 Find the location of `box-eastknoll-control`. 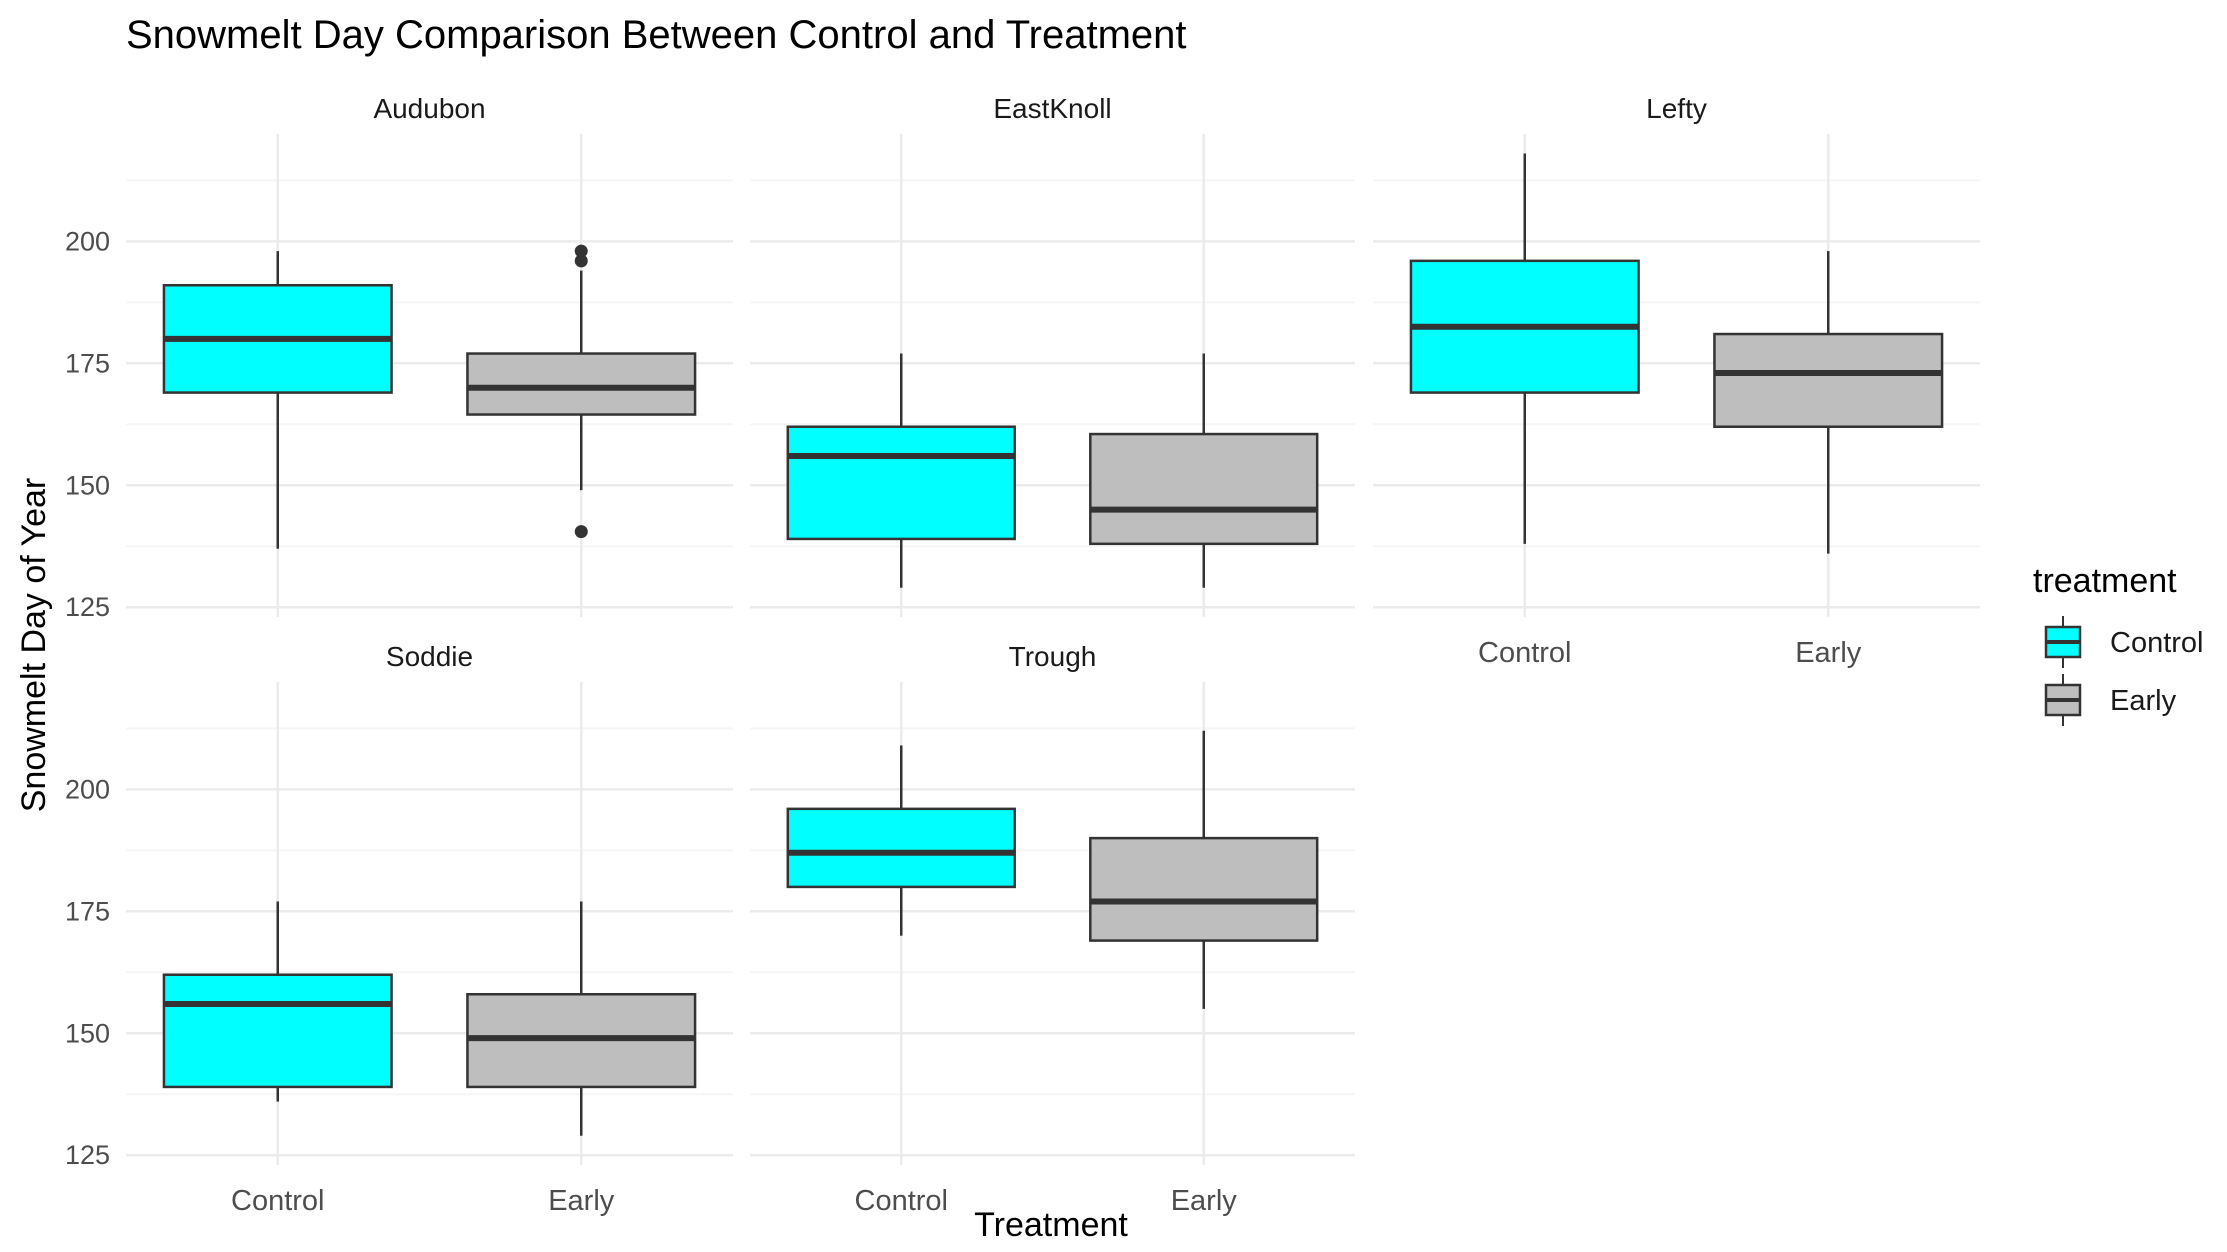

box-eastknoll-control is located at coordinates (901, 470).